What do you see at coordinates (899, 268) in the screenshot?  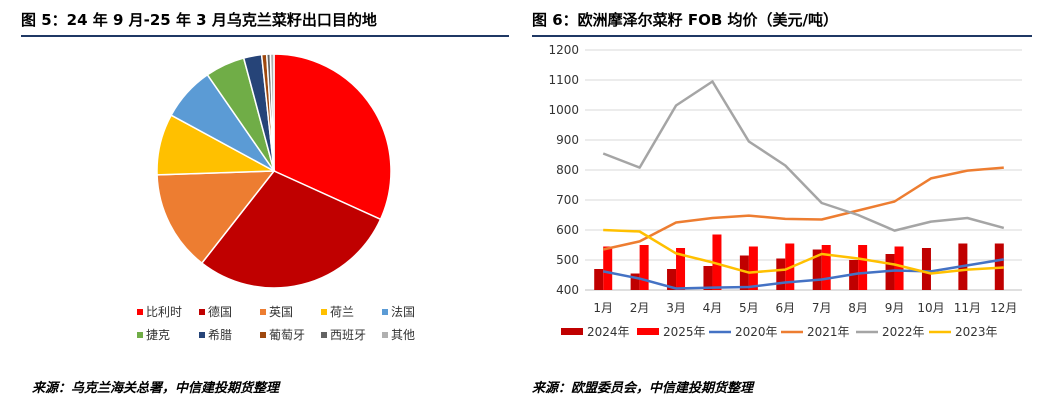 I see `bar-2025年-9月` at bounding box center [899, 268].